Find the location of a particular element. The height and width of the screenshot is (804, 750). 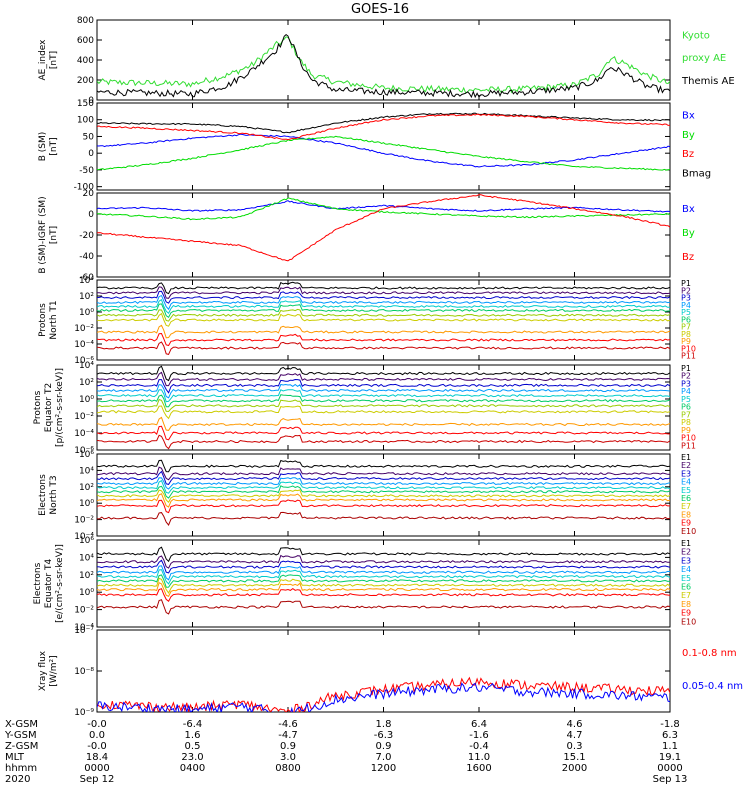

ephemeris-value: 1.1 is located at coordinates (670, 746).